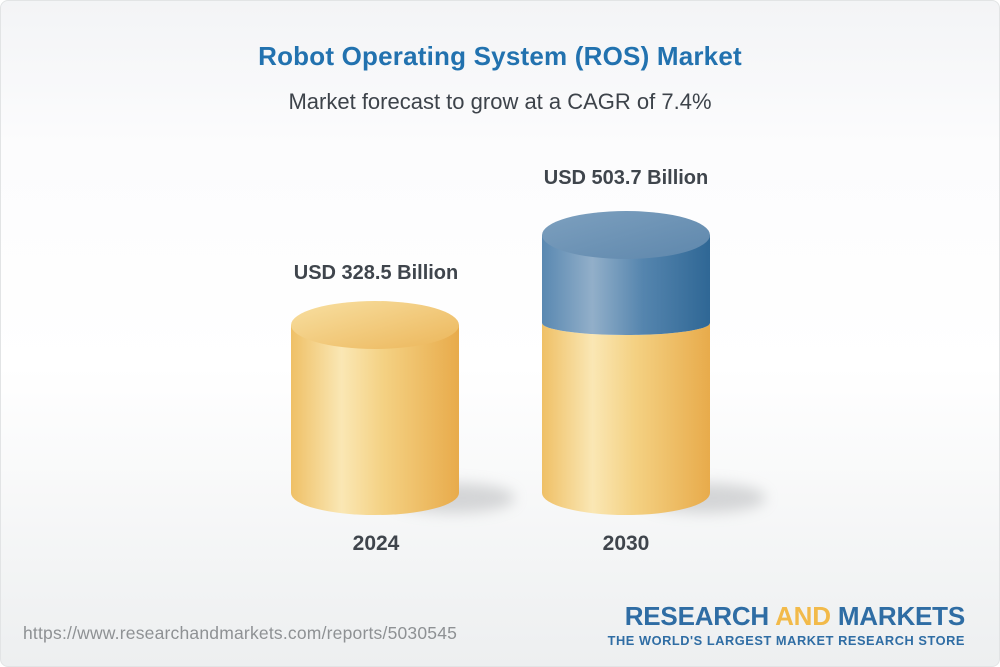  Describe the element at coordinates (626, 543) in the screenshot. I see `category-label-2030: 2030` at that location.